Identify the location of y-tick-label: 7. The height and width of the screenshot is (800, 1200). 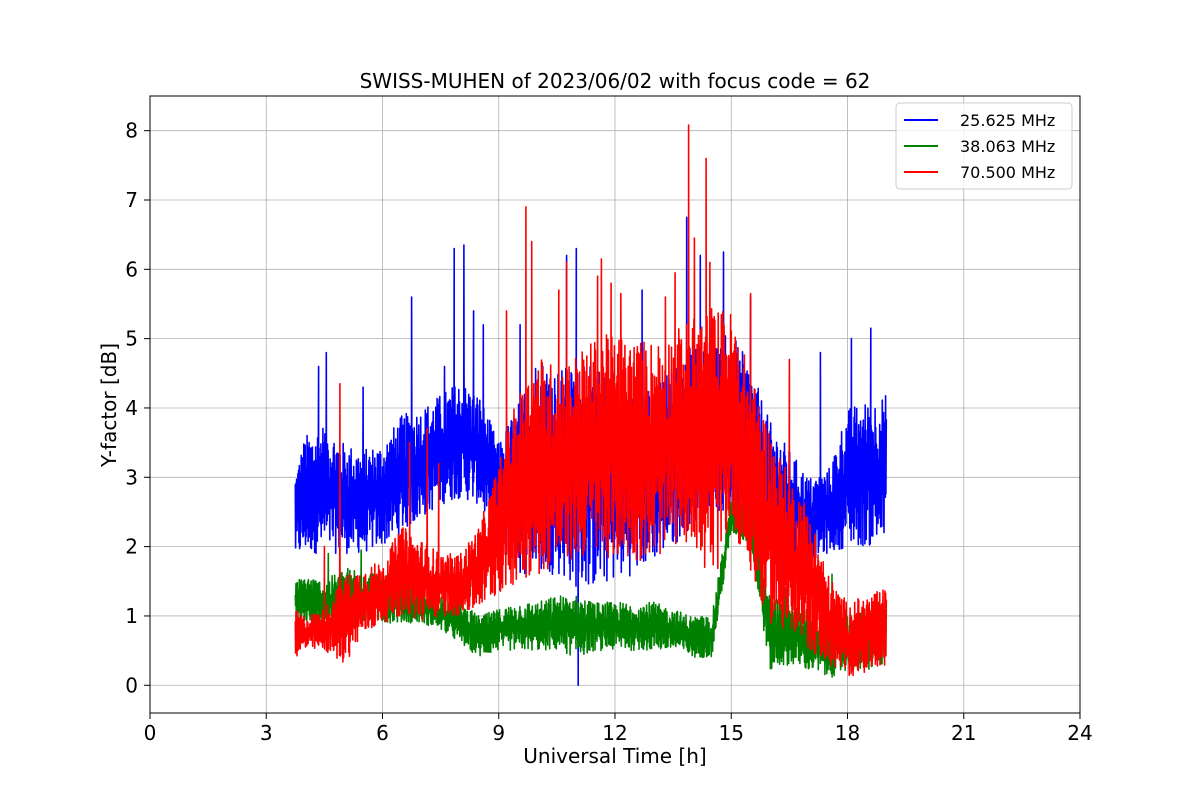
(131, 200).